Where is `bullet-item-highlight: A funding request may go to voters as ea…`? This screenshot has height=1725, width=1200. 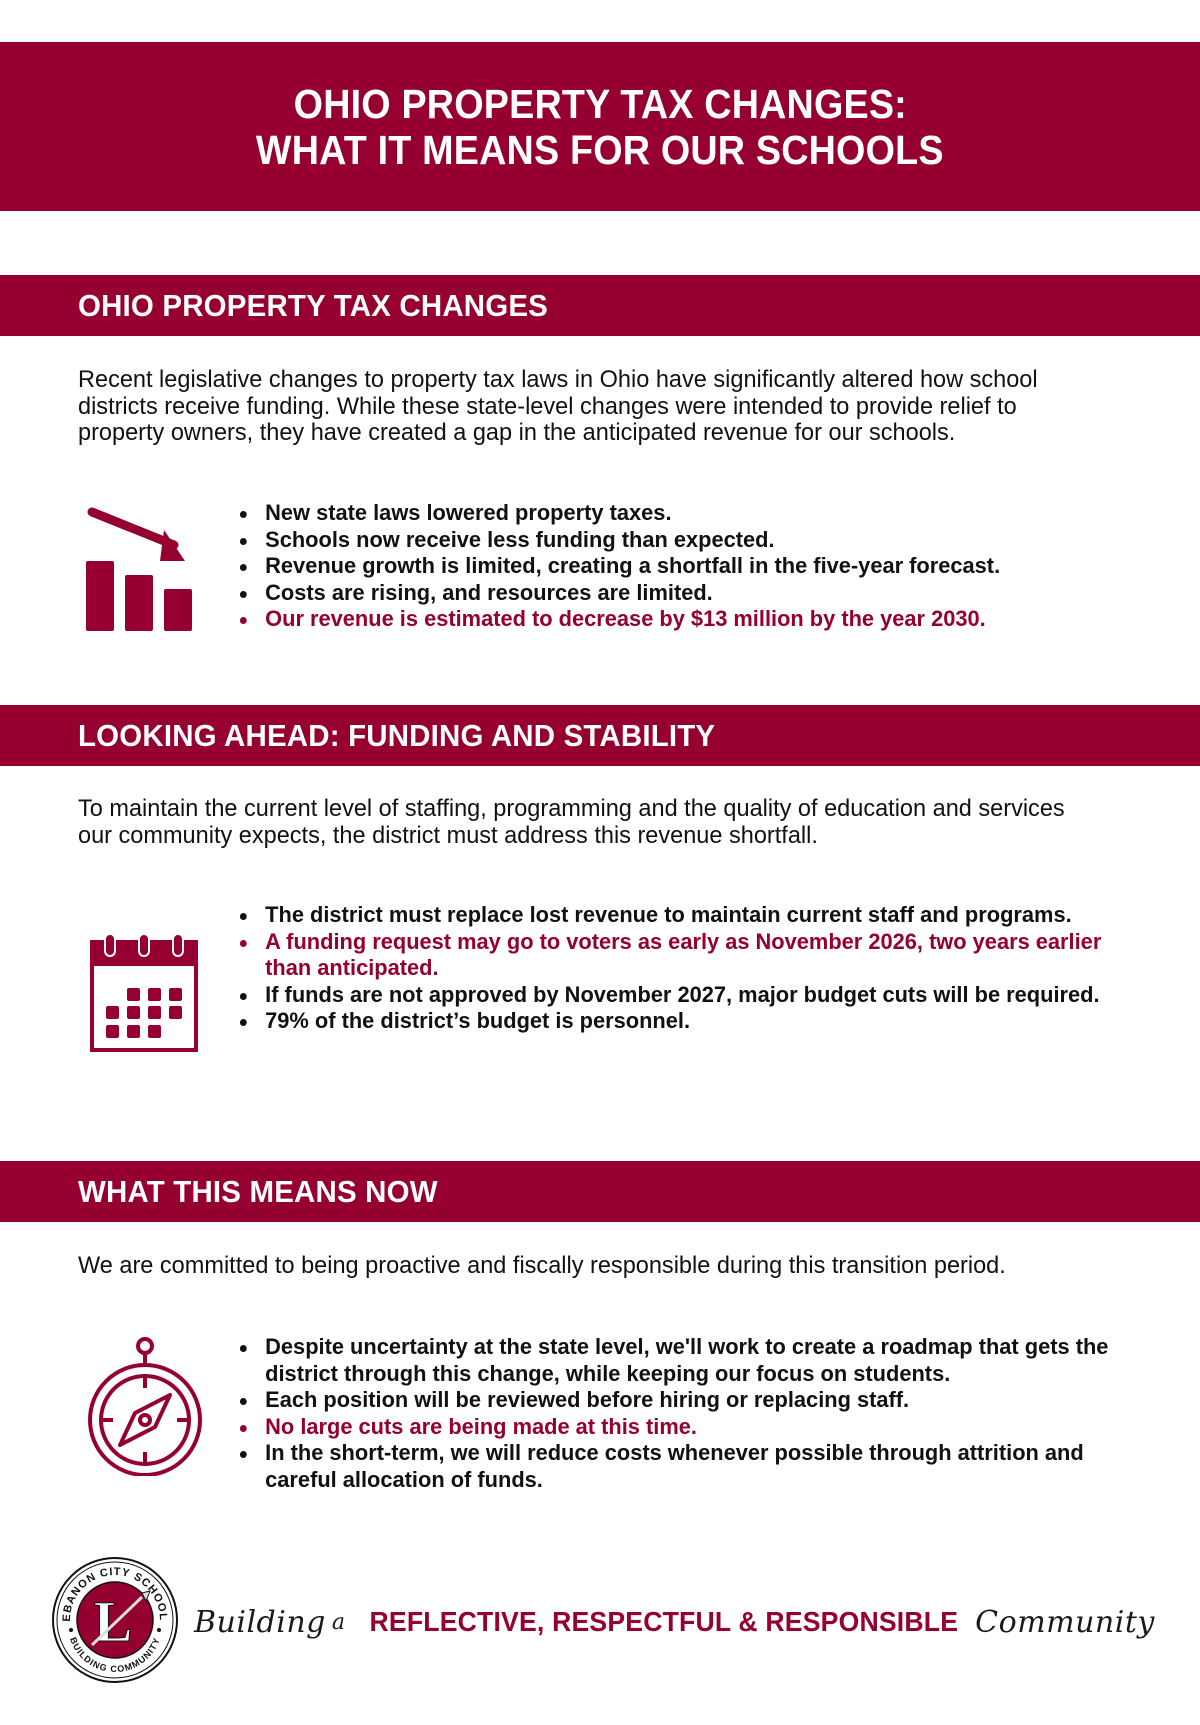
bullet-item-highlight: A funding request may go to voters as ea… is located at coordinates (684, 955).